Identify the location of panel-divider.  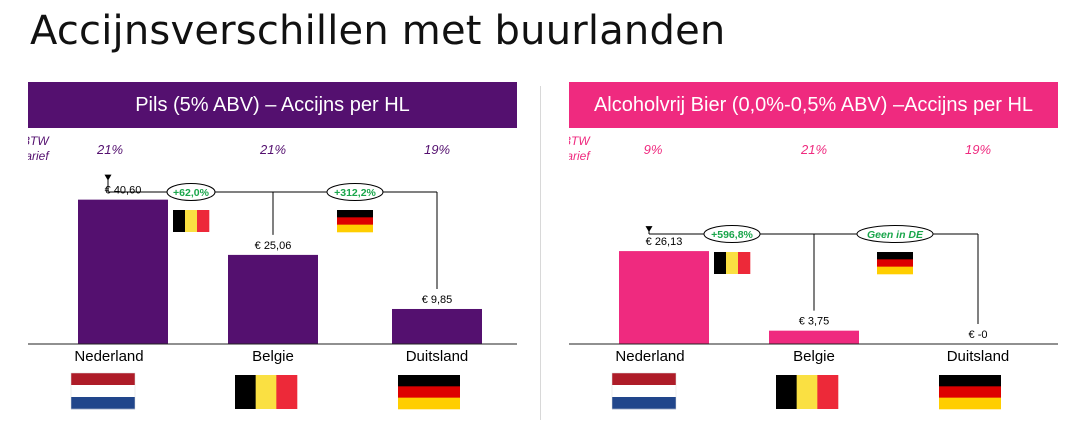
(540, 253).